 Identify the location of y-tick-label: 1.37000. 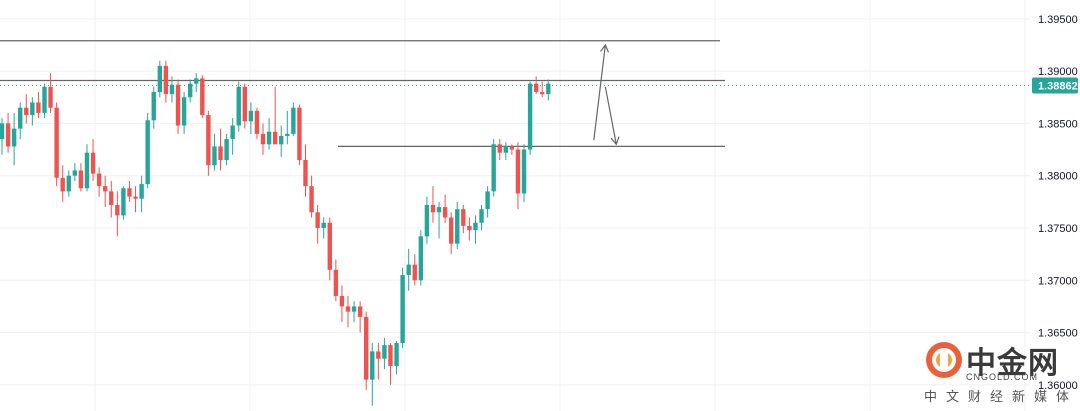
(1058, 281).